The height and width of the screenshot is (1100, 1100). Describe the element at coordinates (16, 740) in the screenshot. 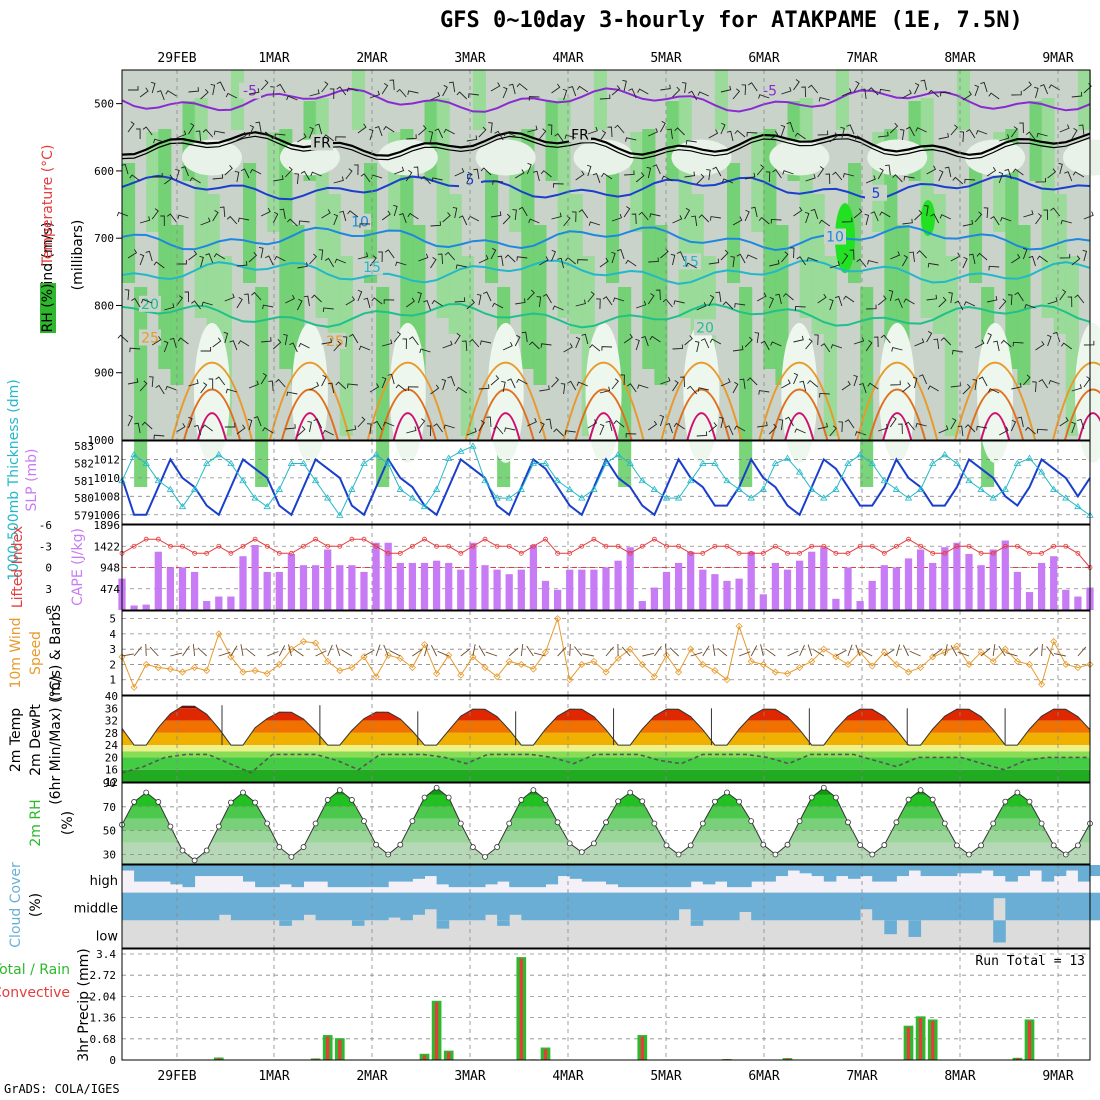

I see `temp-label-a-line-0: 2m Temp` at that location.